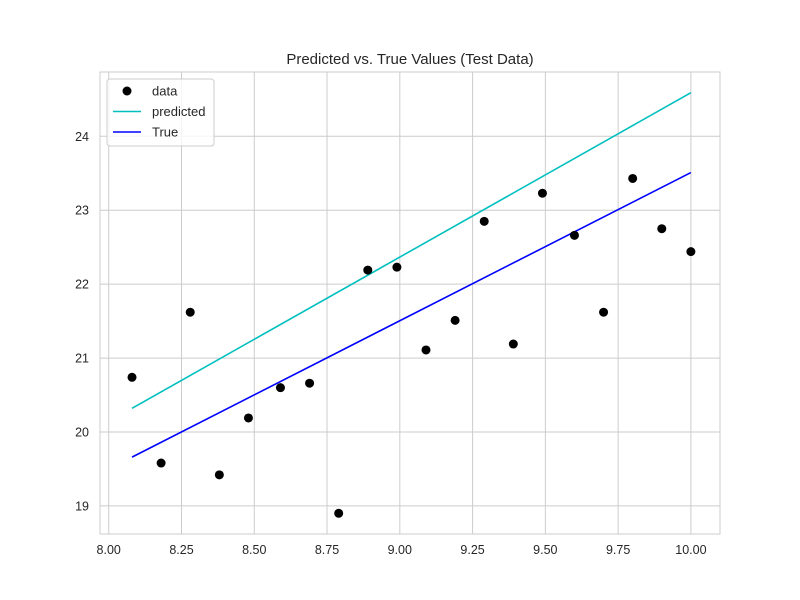 This screenshot has width=800, height=600. I want to click on x-tick-label: 10.00, so click(690, 550).